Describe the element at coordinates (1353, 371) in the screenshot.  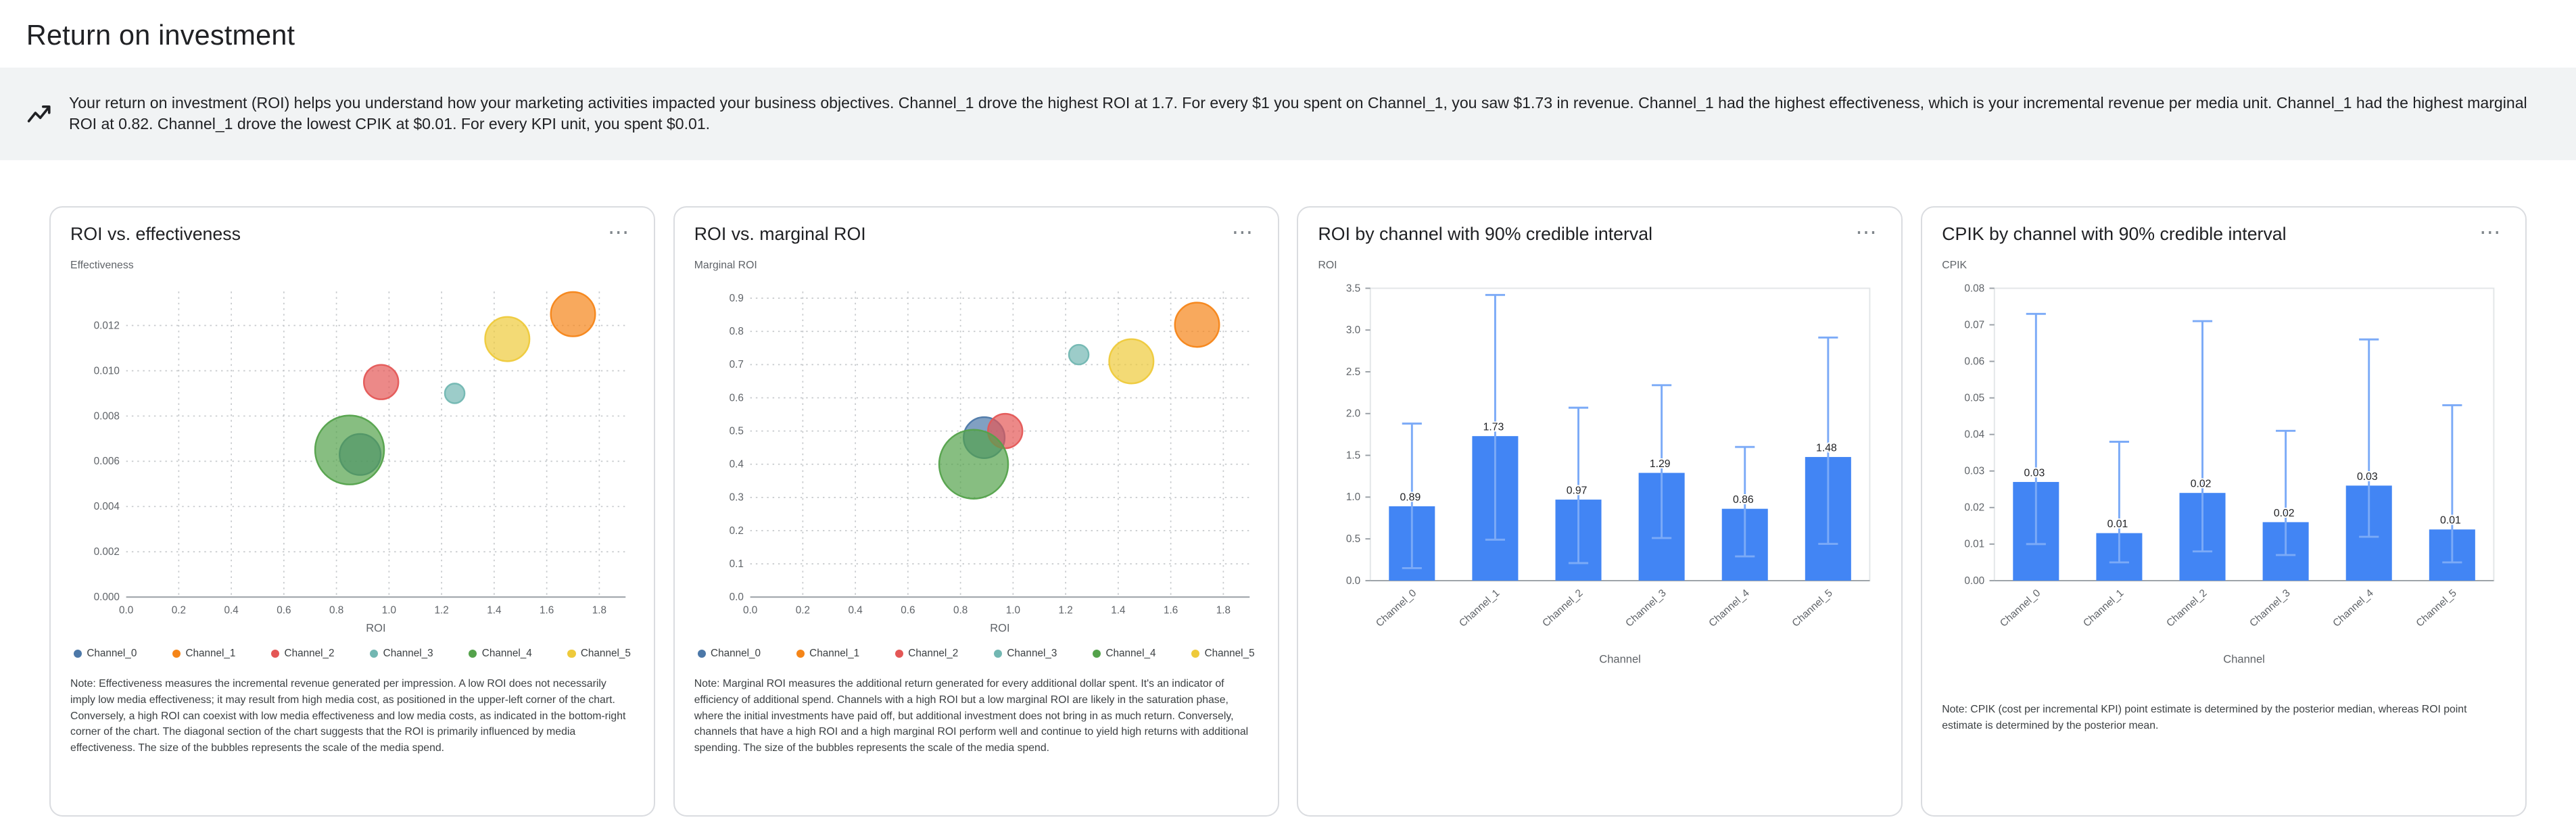
I see `svg-text: 2.5` at that location.